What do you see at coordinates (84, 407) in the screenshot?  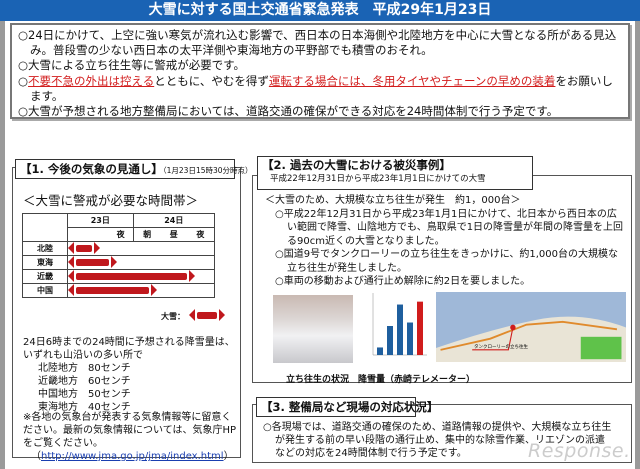 I see `forecast-item: 東海地方 40センチ` at bounding box center [84, 407].